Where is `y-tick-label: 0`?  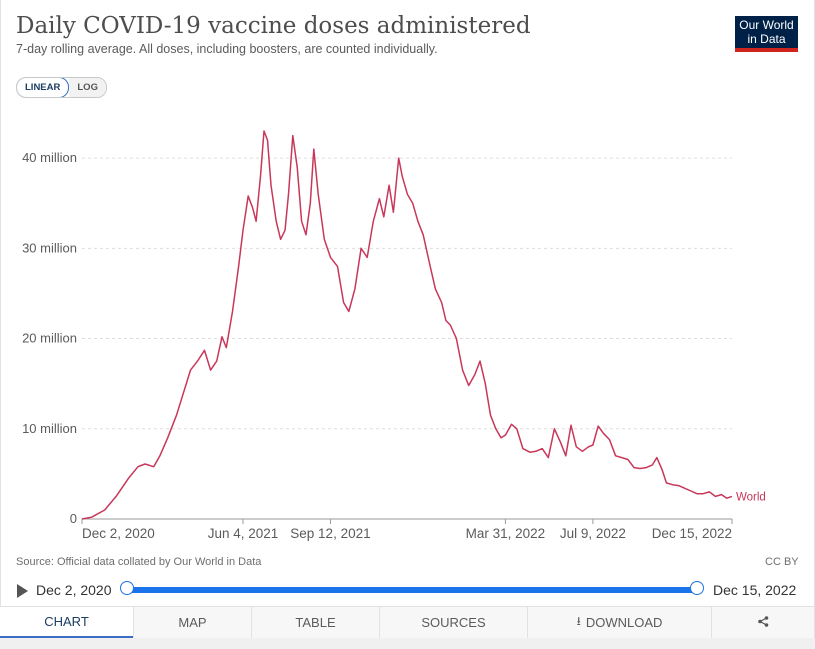 y-tick-label: 0 is located at coordinates (73, 518).